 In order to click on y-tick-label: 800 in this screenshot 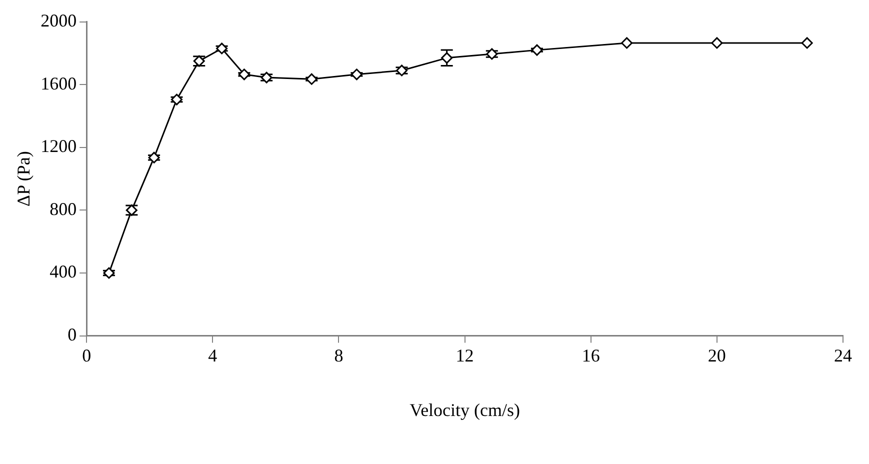, I will do `click(63, 208)`.